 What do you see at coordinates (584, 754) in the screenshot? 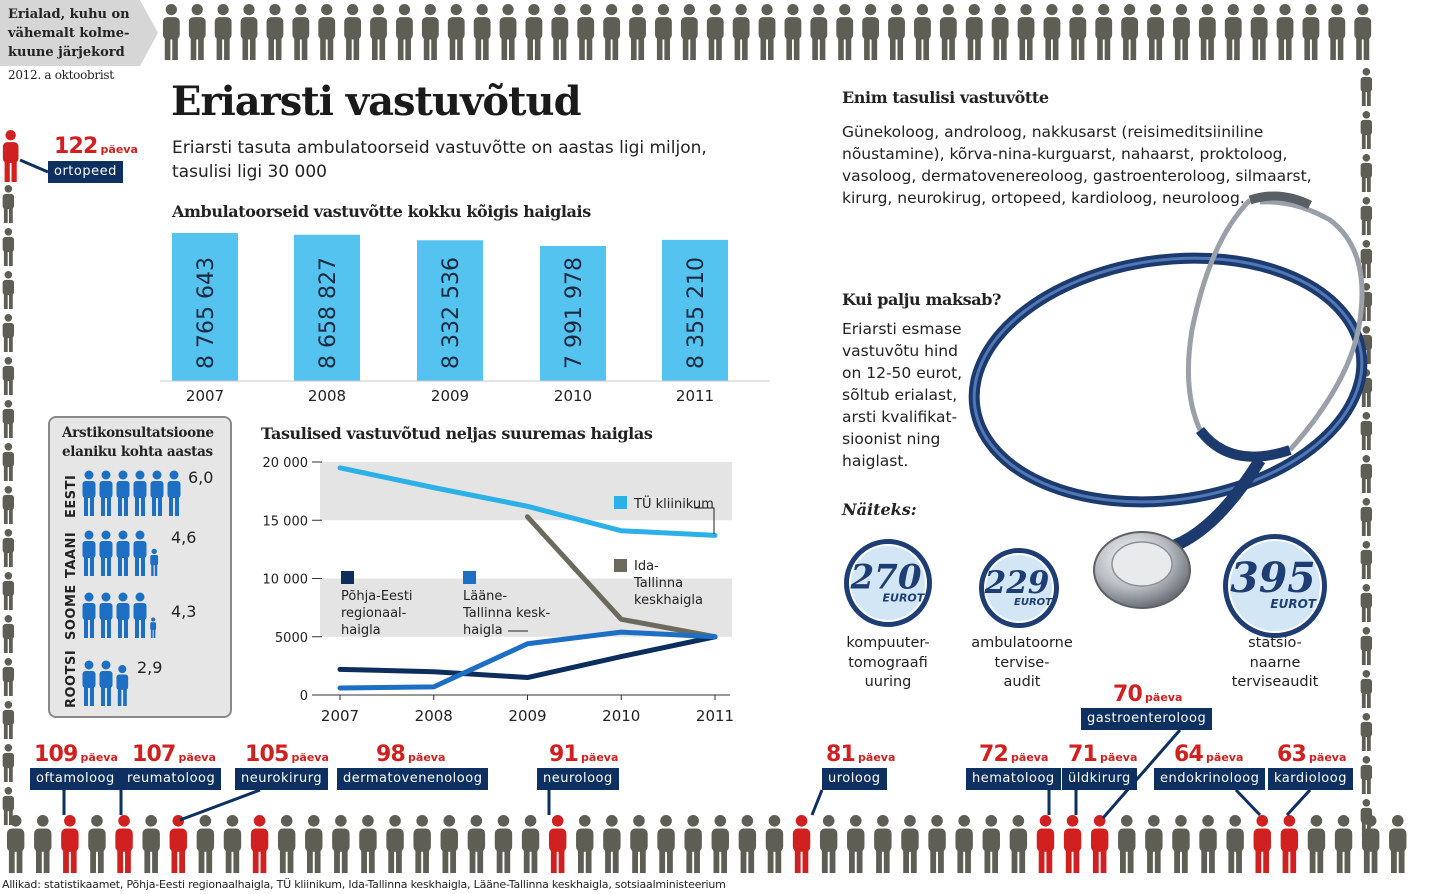
I see `wait-days: 91 päeva` at bounding box center [584, 754].